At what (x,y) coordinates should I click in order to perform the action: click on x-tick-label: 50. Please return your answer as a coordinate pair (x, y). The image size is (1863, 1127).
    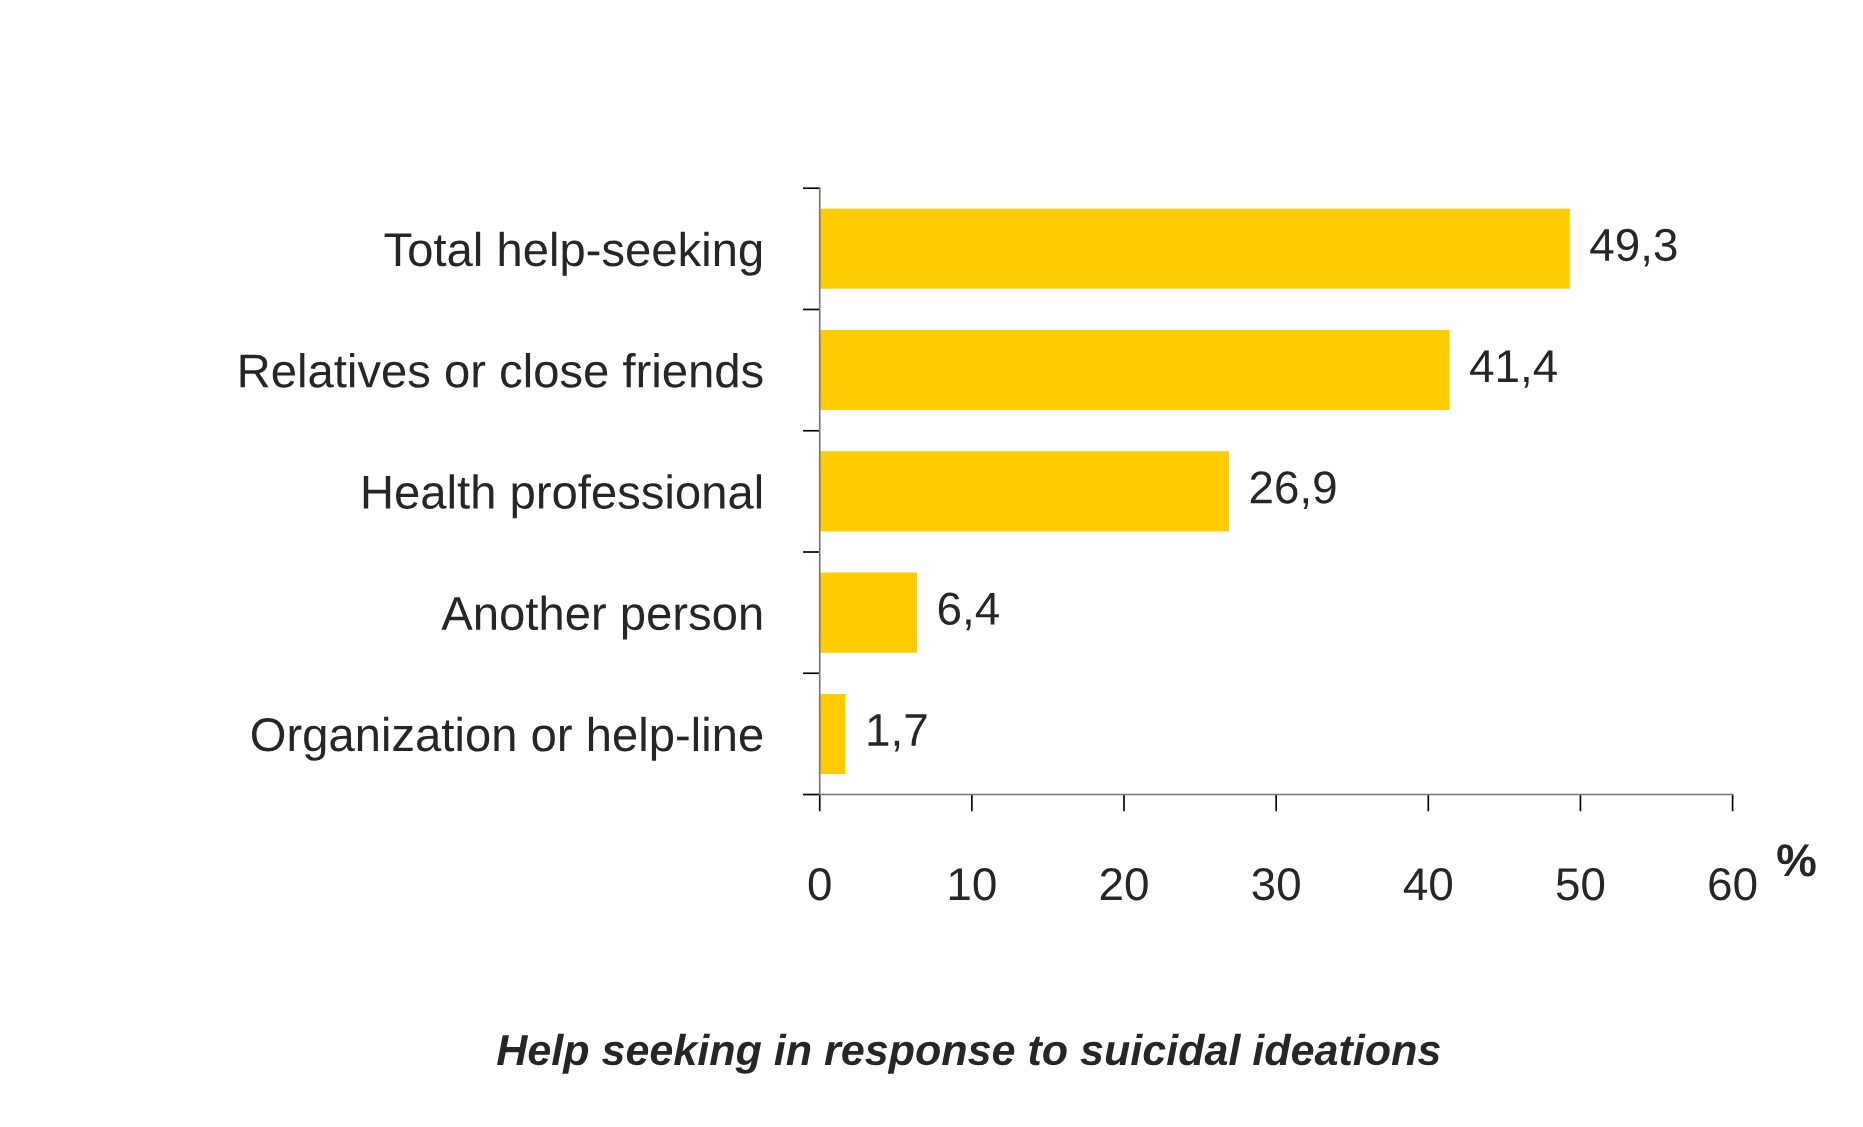
    Looking at the image, I should click on (1580, 884).